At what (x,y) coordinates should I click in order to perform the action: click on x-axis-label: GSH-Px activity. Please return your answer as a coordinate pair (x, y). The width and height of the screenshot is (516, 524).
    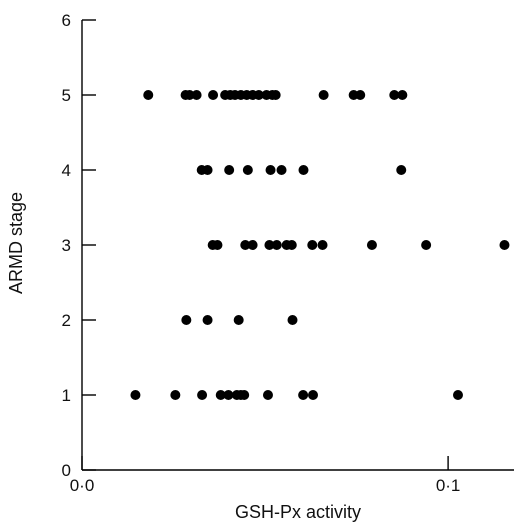
    Looking at the image, I should click on (298, 512).